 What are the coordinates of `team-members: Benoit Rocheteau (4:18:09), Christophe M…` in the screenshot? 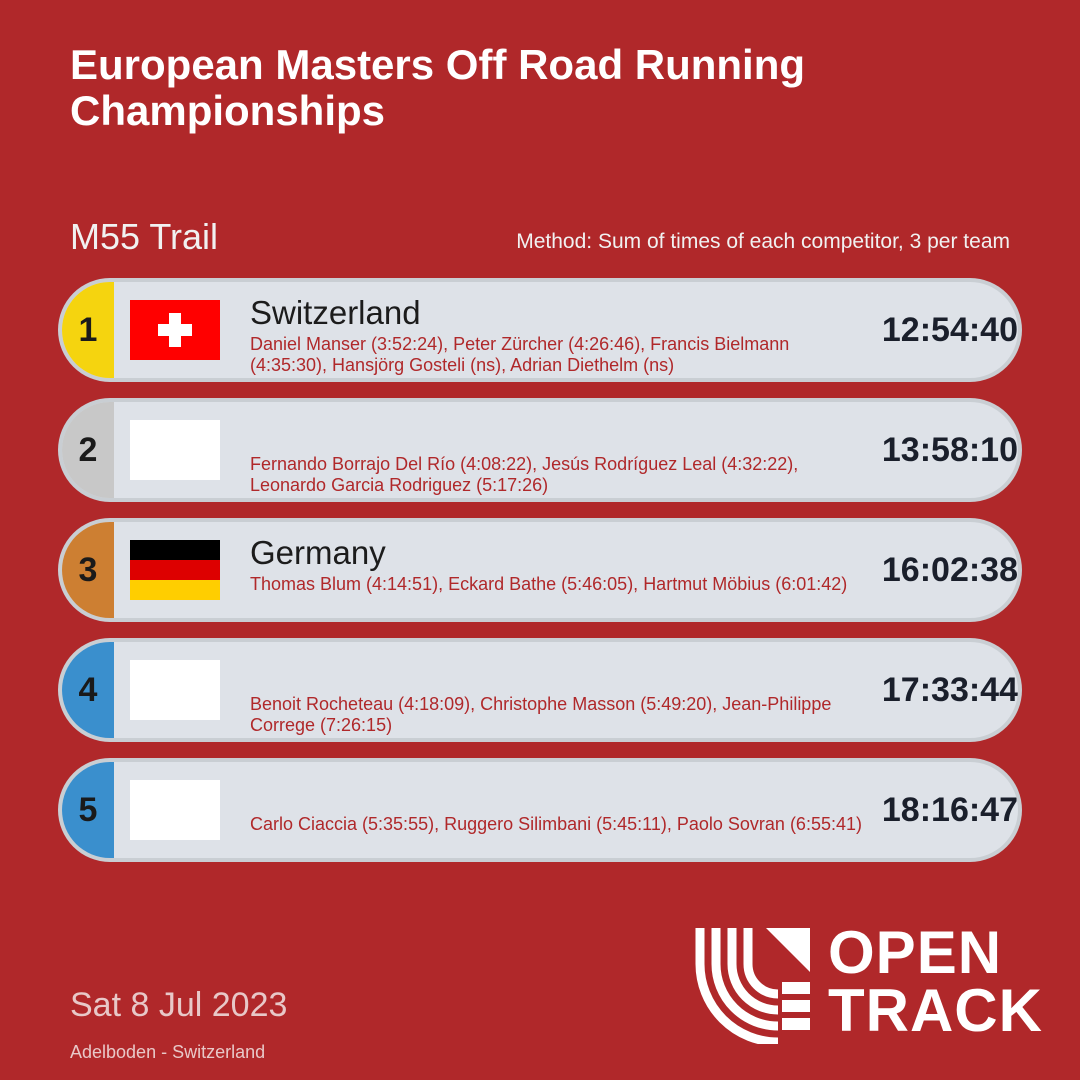 It's located at (541, 714).